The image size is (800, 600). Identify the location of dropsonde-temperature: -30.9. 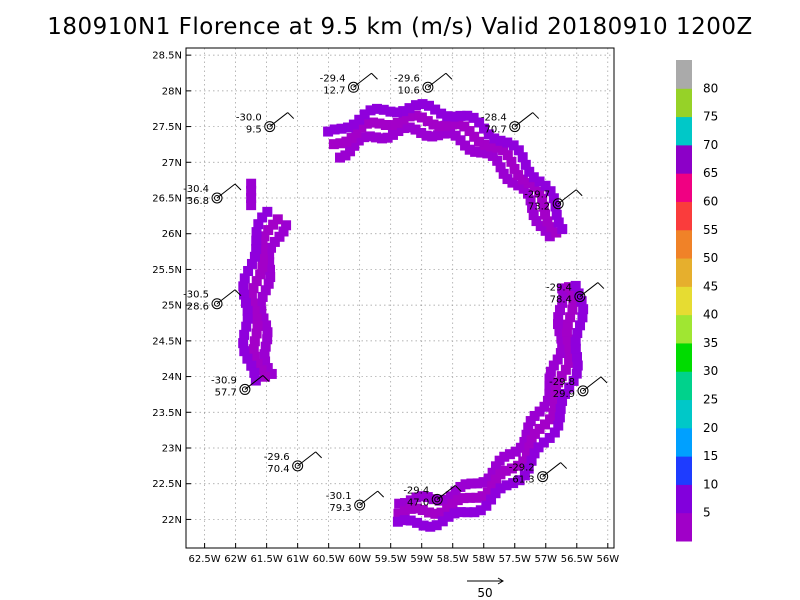
(224, 380).